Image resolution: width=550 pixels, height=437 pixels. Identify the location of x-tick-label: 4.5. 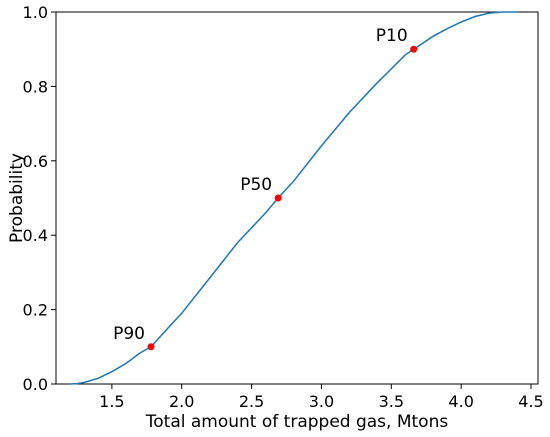
(530, 401).